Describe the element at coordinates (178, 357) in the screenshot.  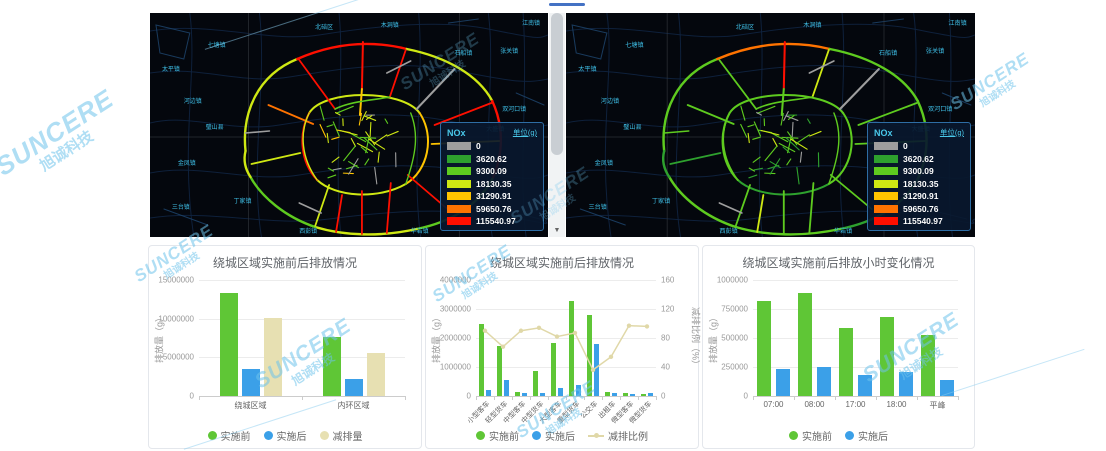
I see `y-axis-tick: 5000000` at that location.